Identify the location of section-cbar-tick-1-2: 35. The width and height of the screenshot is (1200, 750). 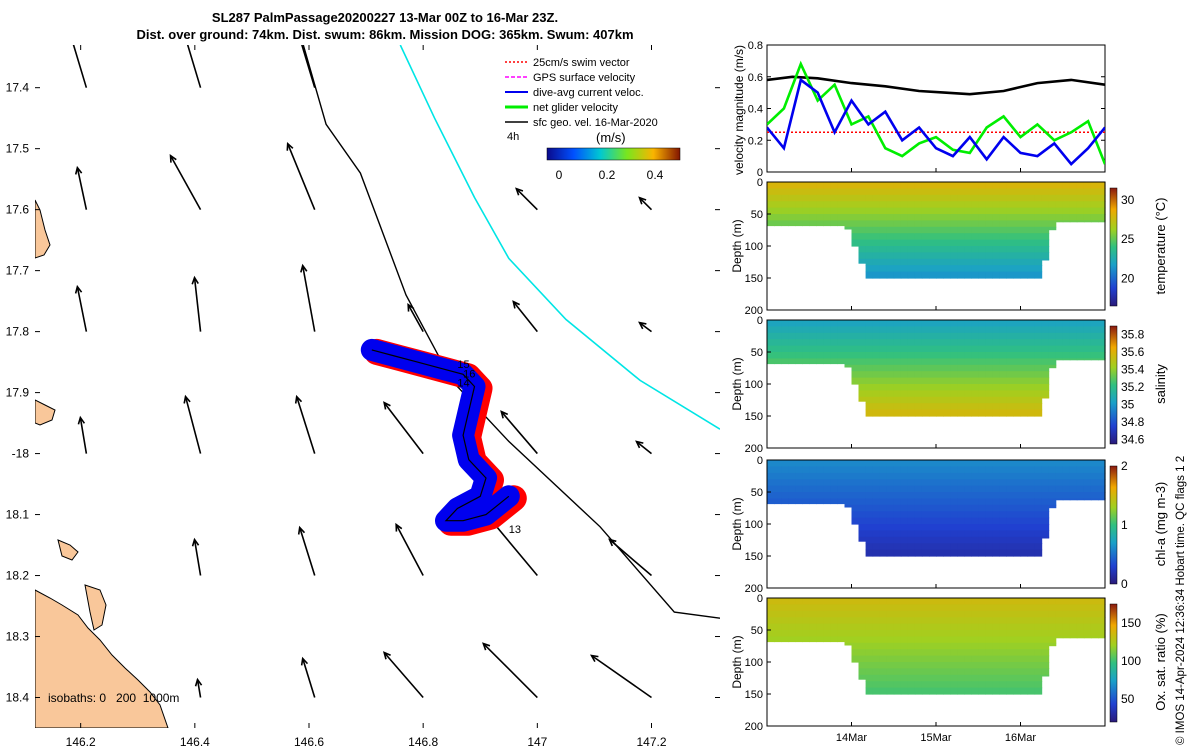
(1128, 405).